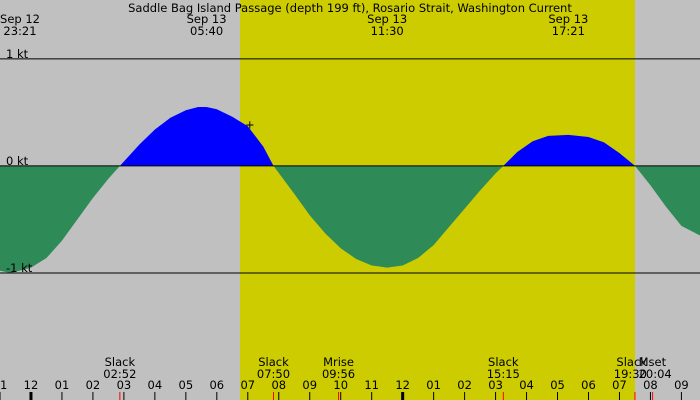 This screenshot has height=400, width=700. What do you see at coordinates (387, 31) in the screenshot?
I see `extreme-time: 11:30` at bounding box center [387, 31].